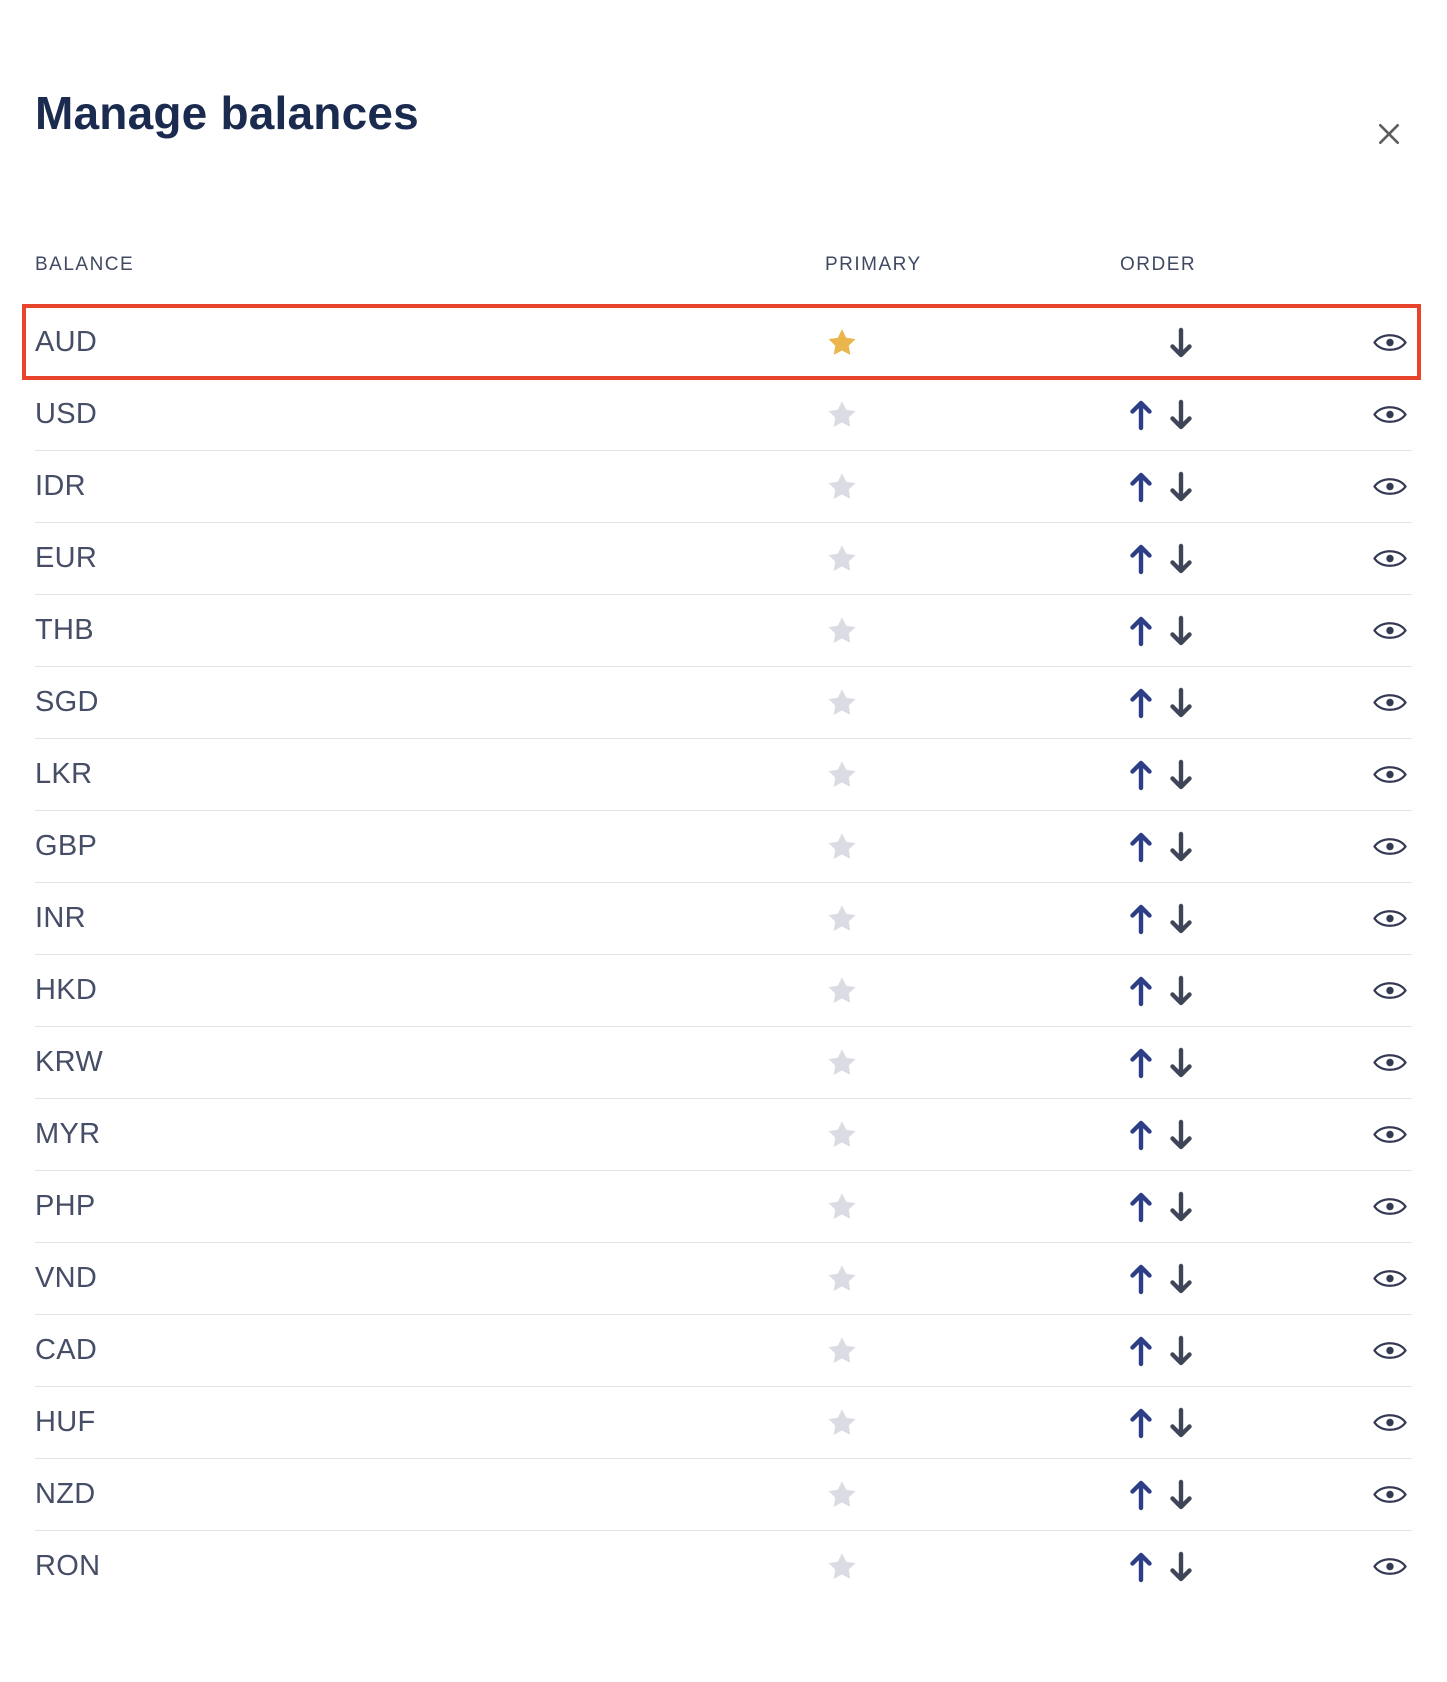 The image size is (1447, 1682). Describe the element at coordinates (227, 113) in the screenshot. I see `page-title: Manage balances` at that location.